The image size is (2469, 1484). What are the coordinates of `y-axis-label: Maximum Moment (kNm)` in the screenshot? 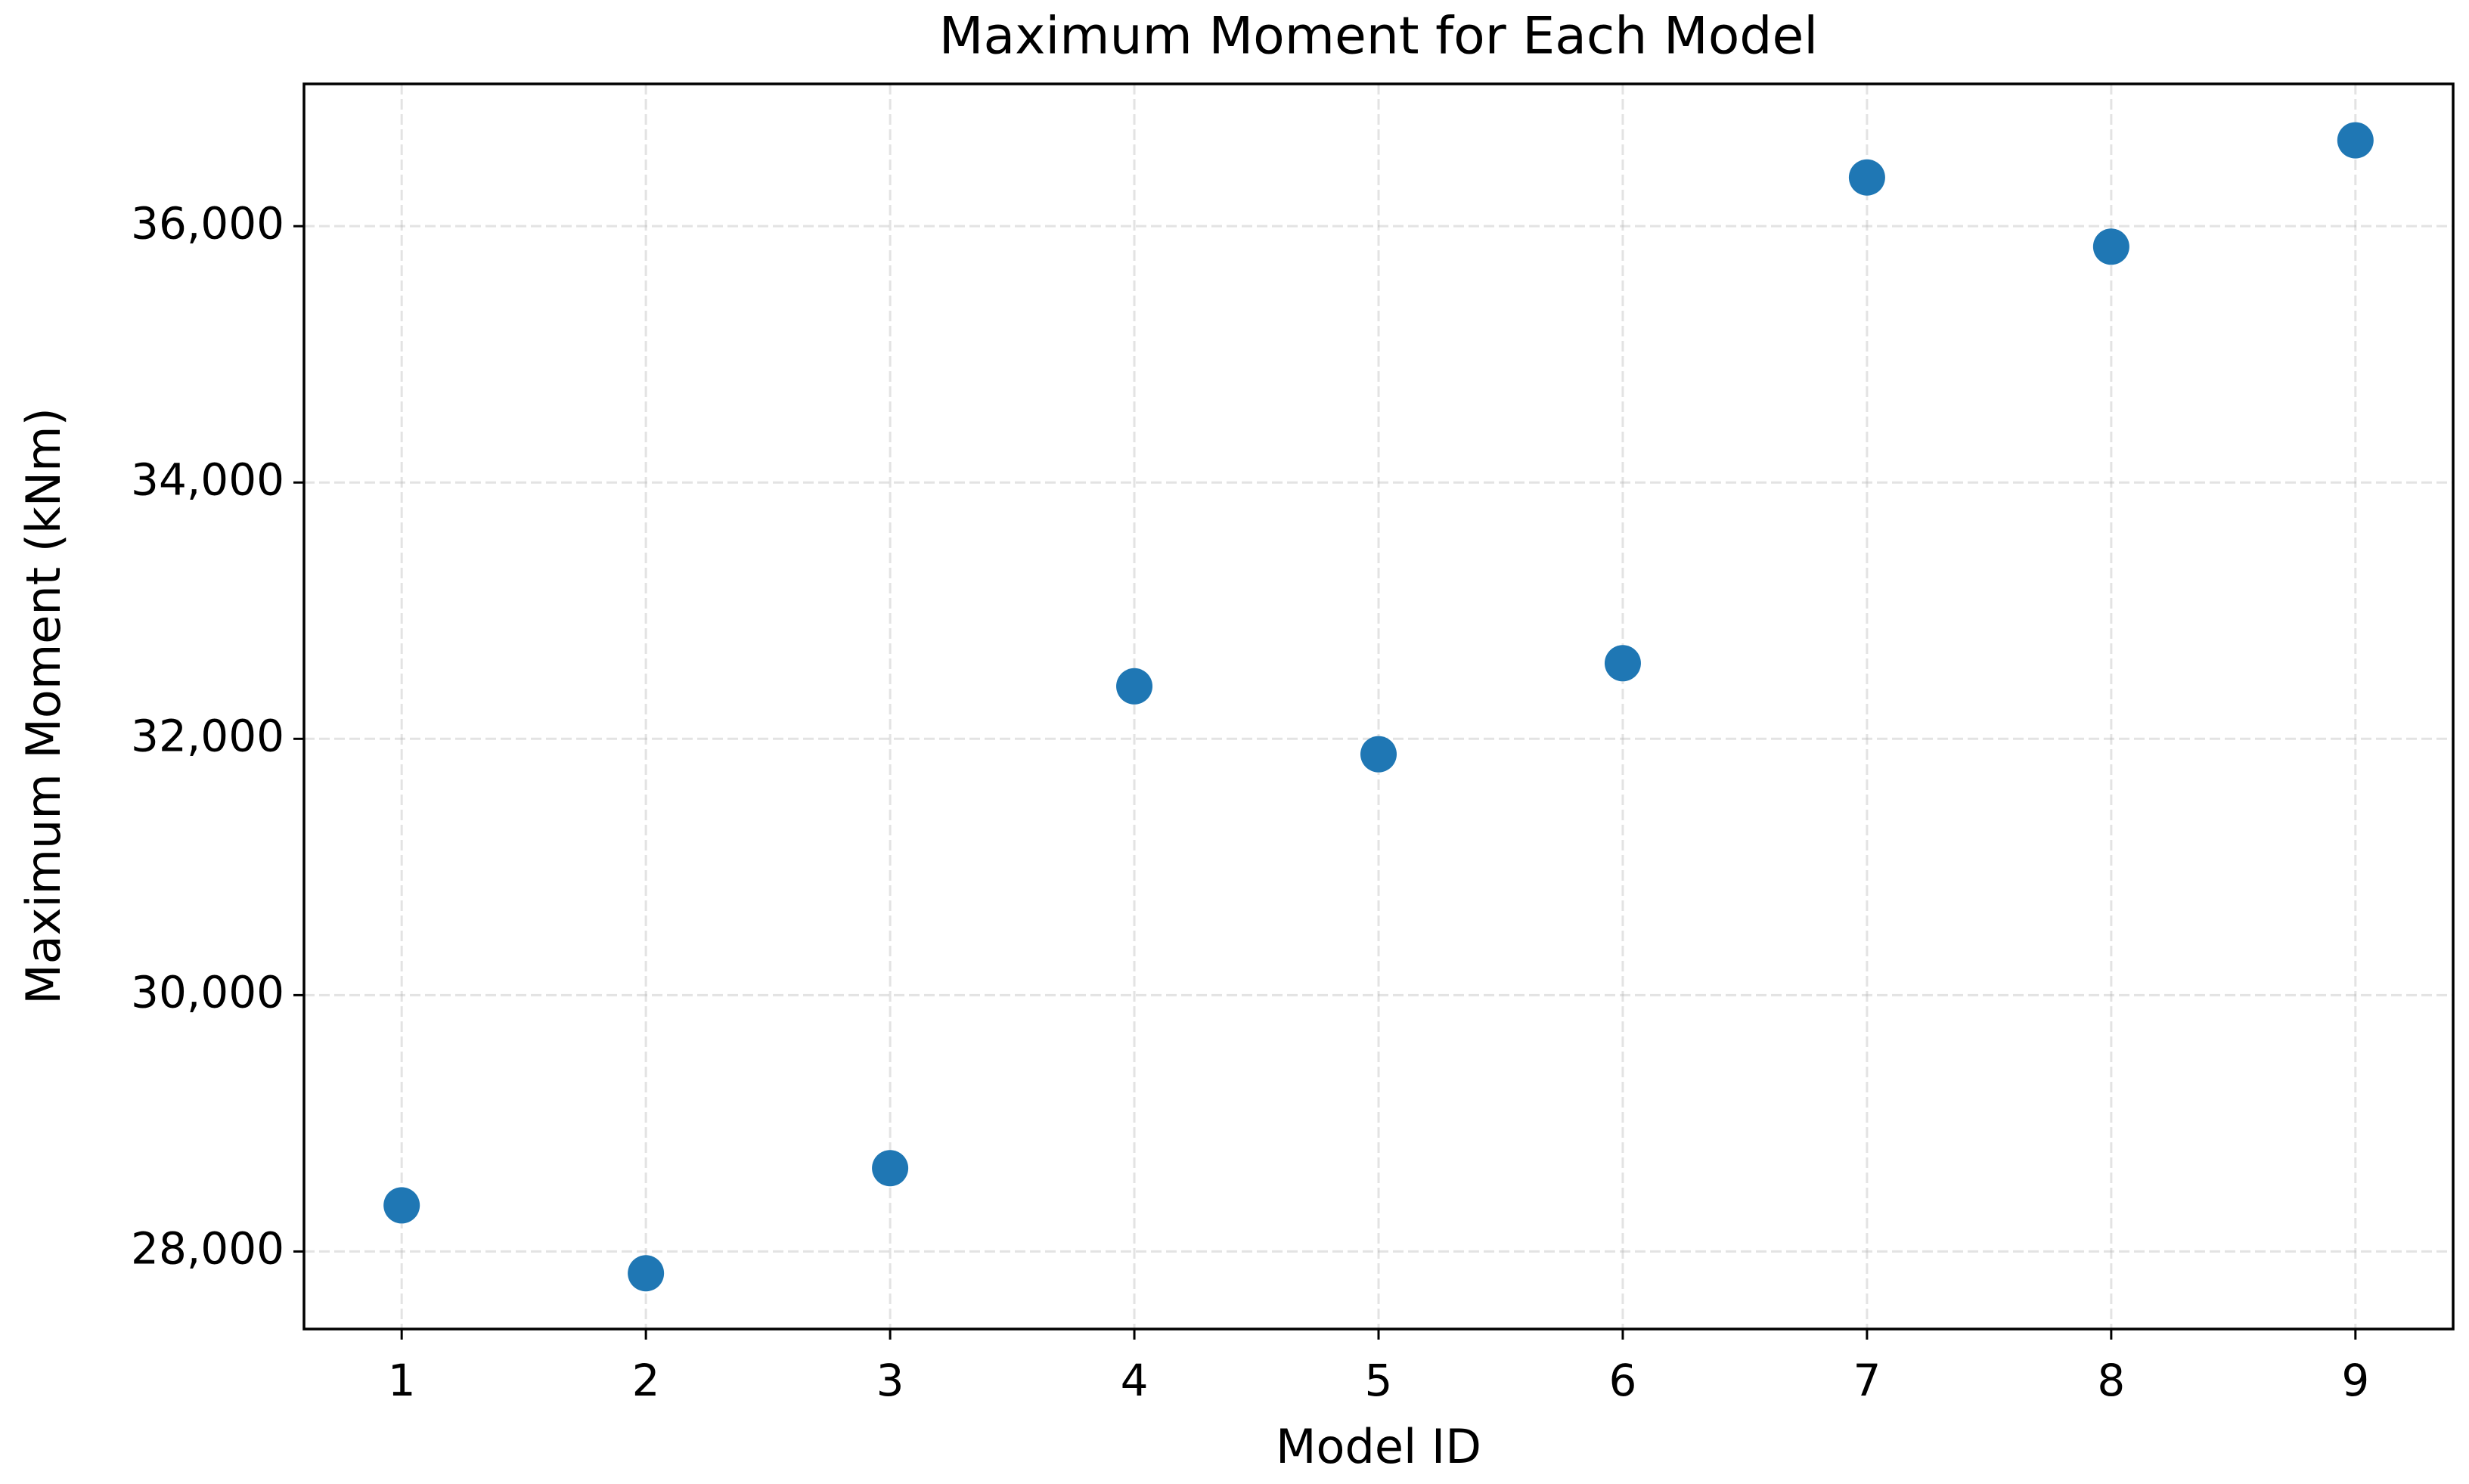 It's located at (43, 706).